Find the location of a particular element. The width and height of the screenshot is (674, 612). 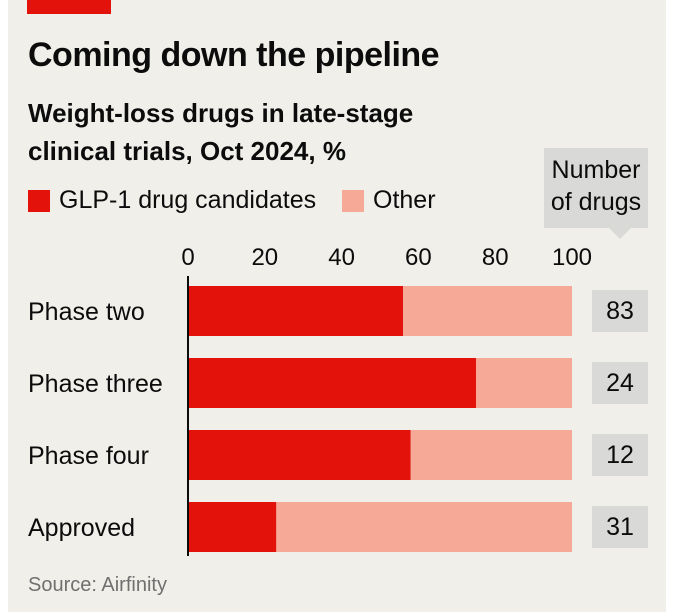

count-box: 83 is located at coordinates (620, 311).